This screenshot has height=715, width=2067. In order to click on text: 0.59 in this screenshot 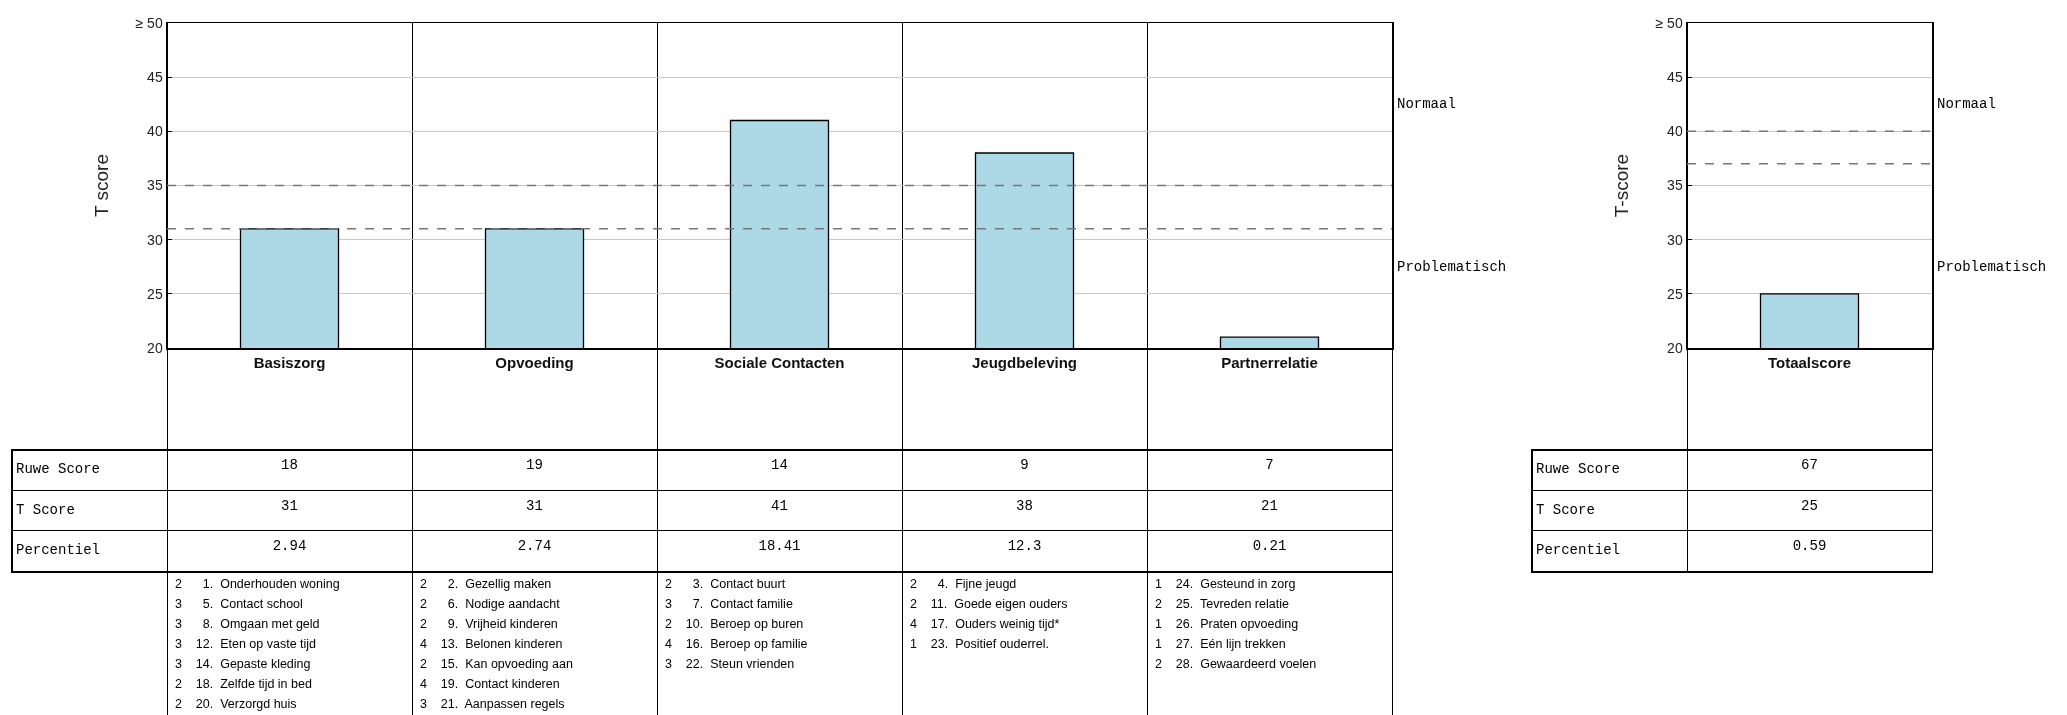, I will do `click(1809, 546)`.